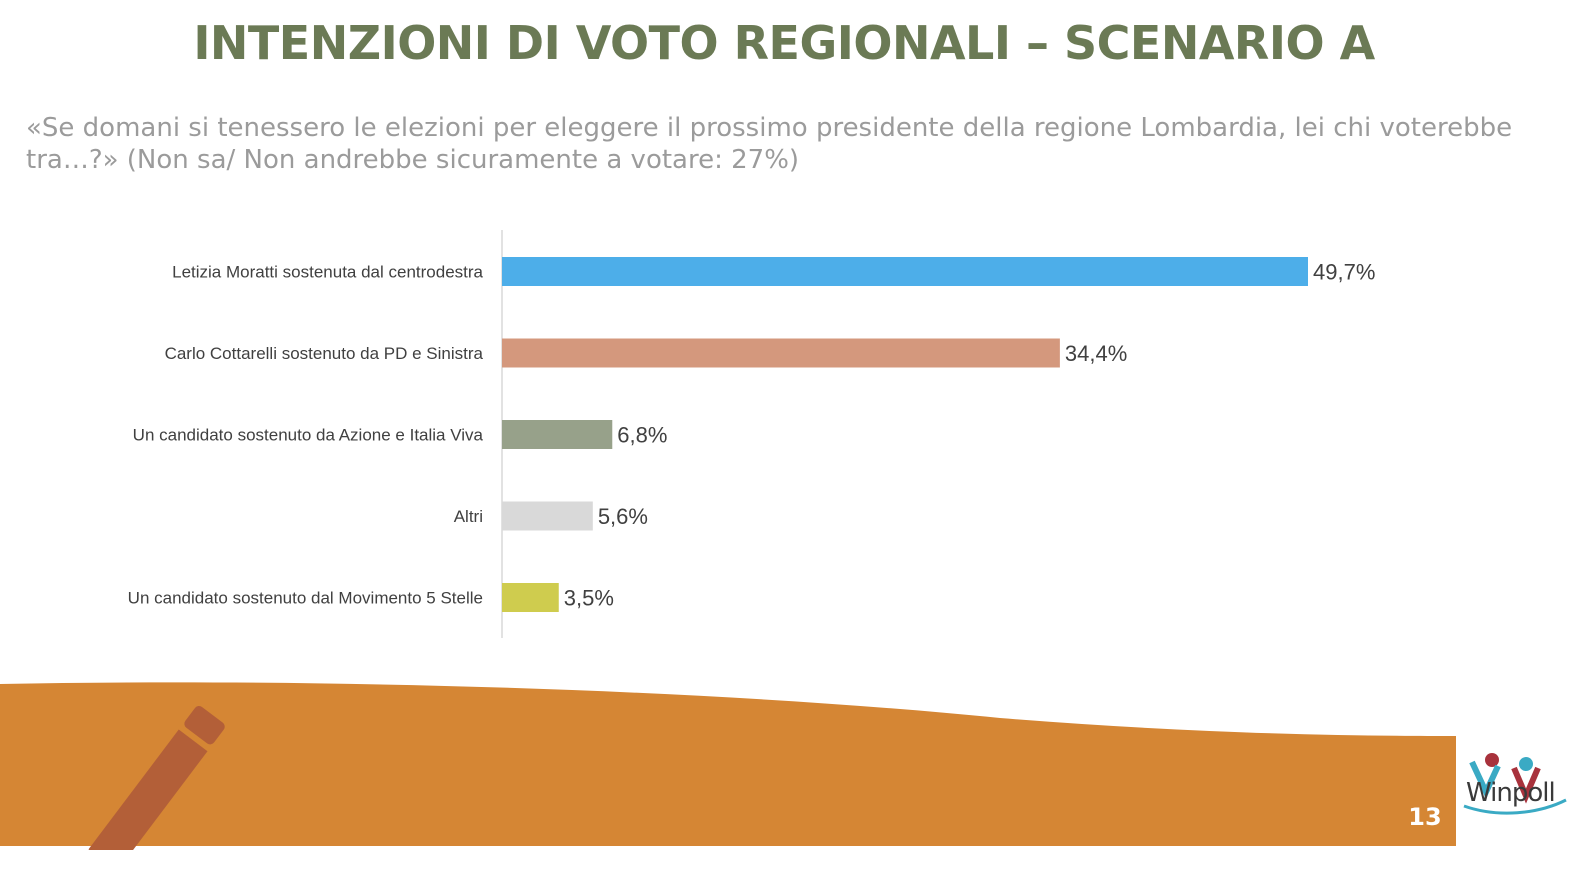 The image size is (1588, 886). What do you see at coordinates (623, 516) in the screenshot?
I see `data-label: 5,6%` at bounding box center [623, 516].